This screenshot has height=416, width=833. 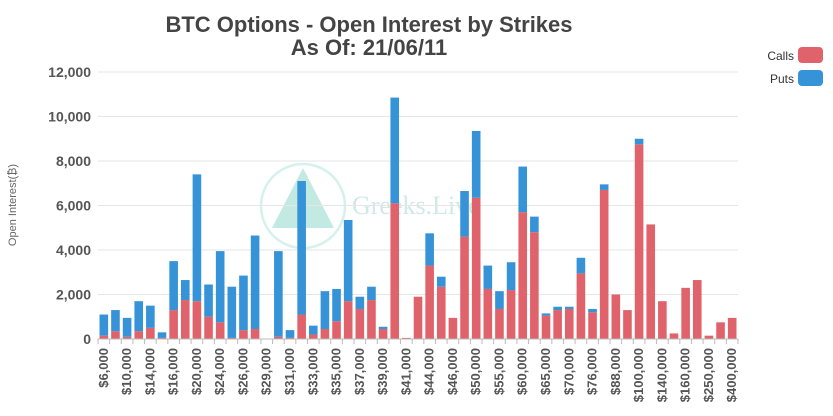 I want to click on legend-puts-swatch, so click(x=810, y=78).